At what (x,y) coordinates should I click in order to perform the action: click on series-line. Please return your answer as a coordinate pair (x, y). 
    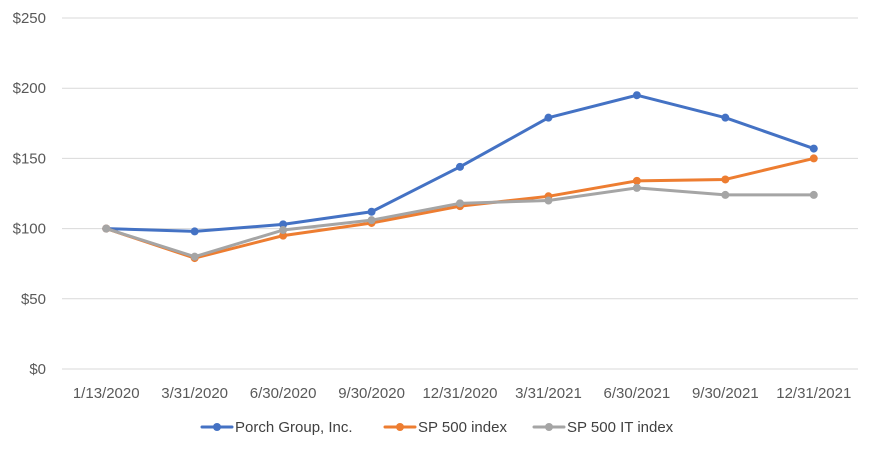
    Looking at the image, I should click on (460, 222).